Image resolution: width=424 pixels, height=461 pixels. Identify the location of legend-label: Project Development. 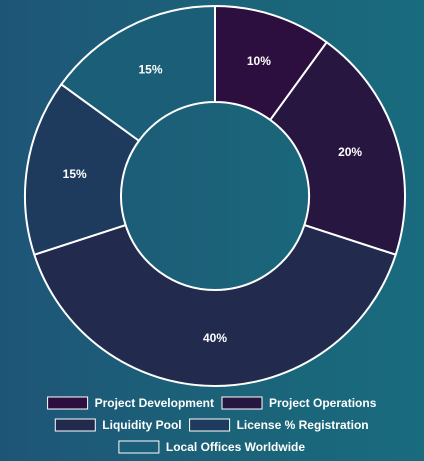
(154, 403).